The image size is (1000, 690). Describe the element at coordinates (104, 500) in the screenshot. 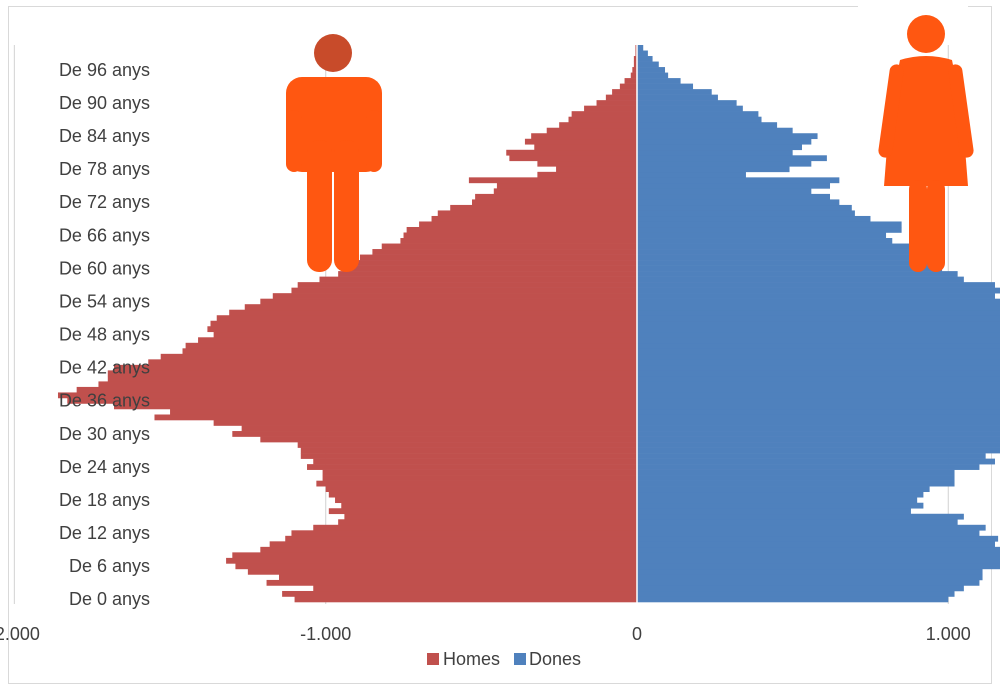

I see `y-tick-label: De 18 anys` at that location.